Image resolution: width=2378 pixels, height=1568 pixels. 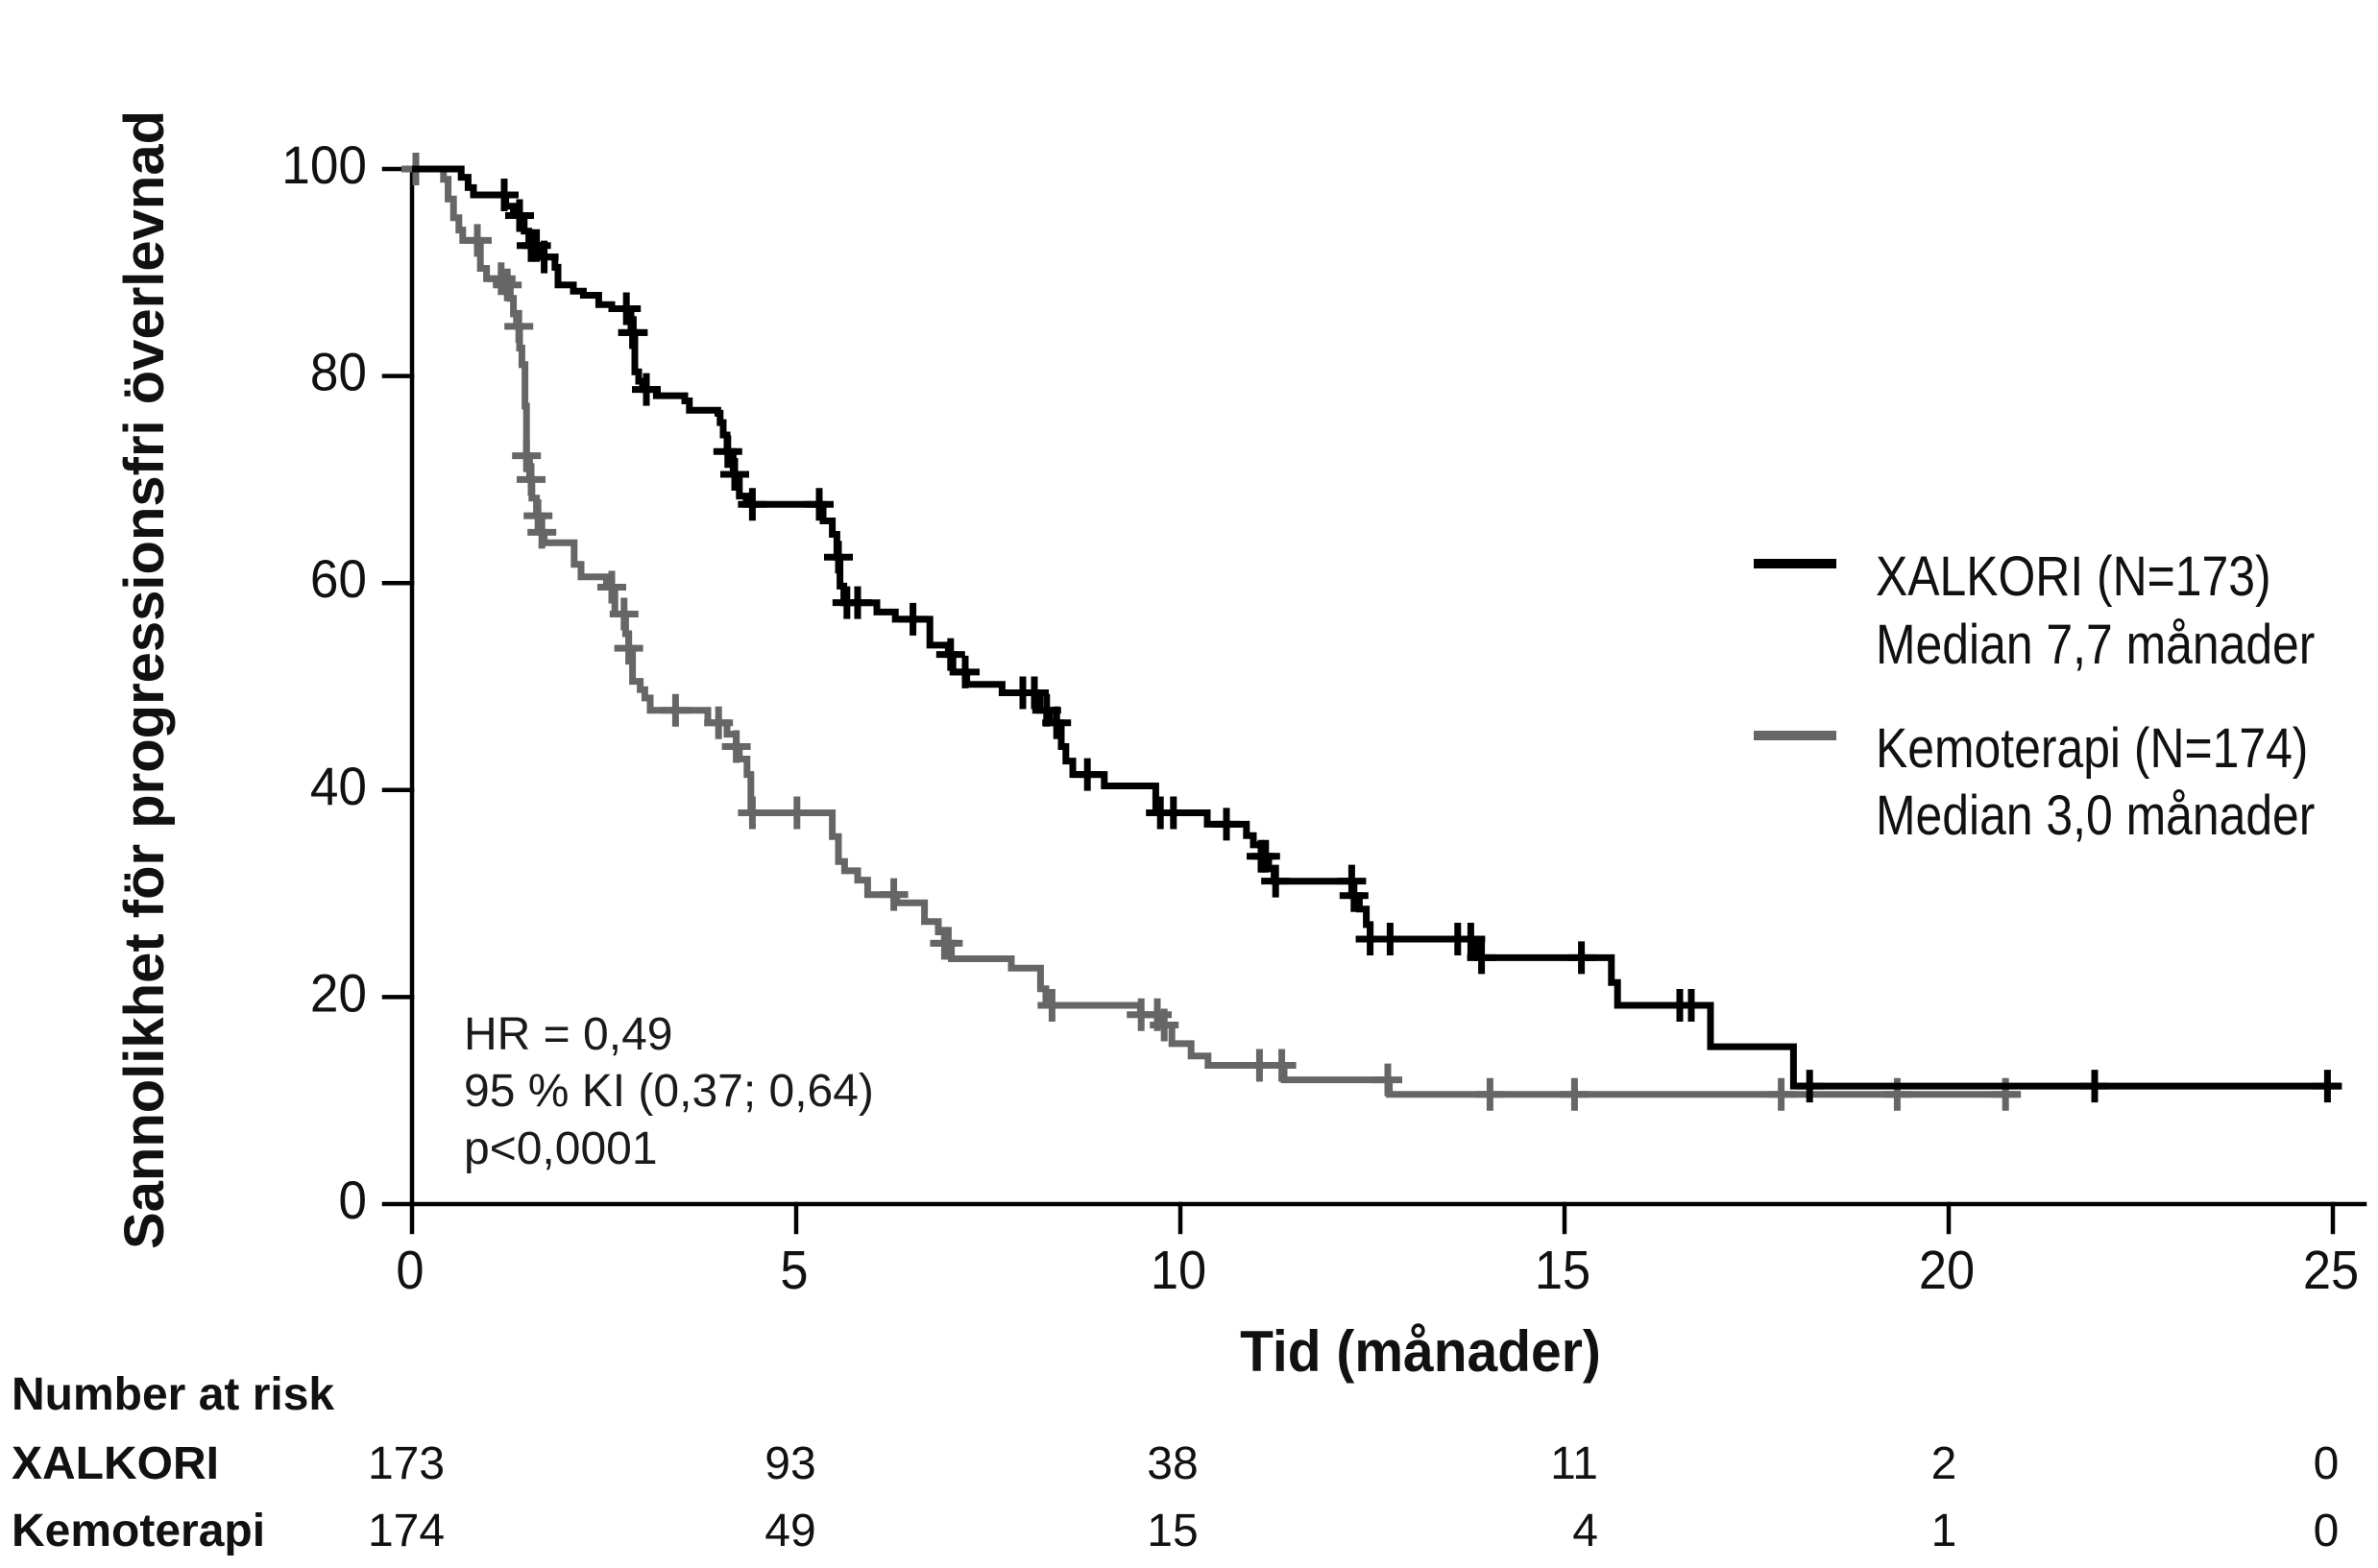 I want to click on risk-count: 93, so click(x=789, y=1463).